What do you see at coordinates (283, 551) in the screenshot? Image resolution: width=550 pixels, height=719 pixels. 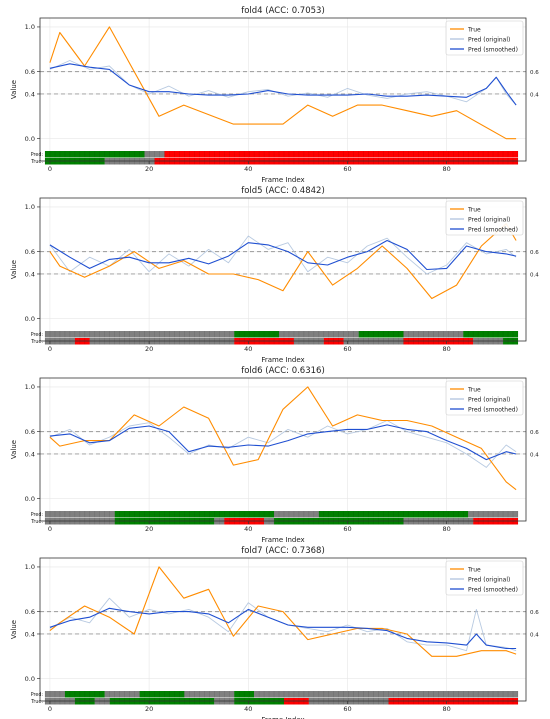 I see `chart-title: fold7 (ACC: 0.7368)` at bounding box center [283, 551].